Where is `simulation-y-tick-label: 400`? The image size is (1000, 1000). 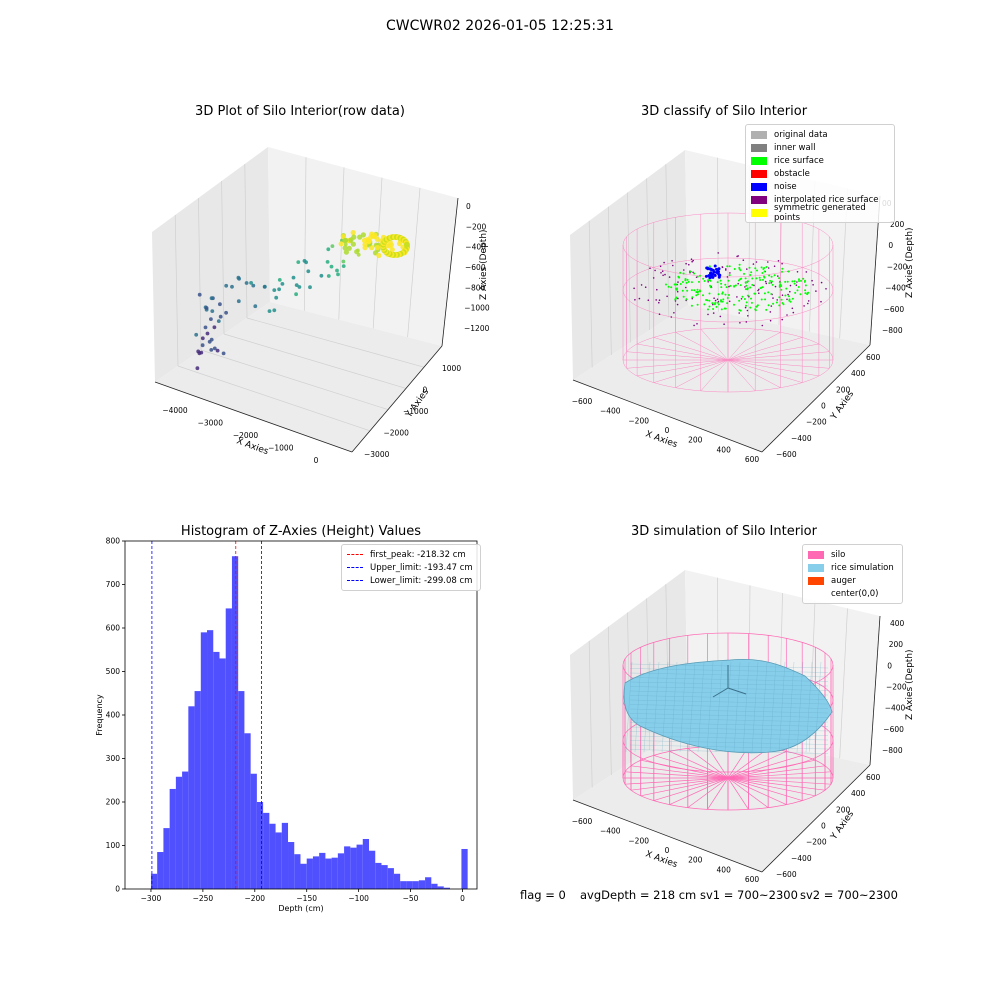 simulation-y-tick-label: 400 is located at coordinates (858, 793).